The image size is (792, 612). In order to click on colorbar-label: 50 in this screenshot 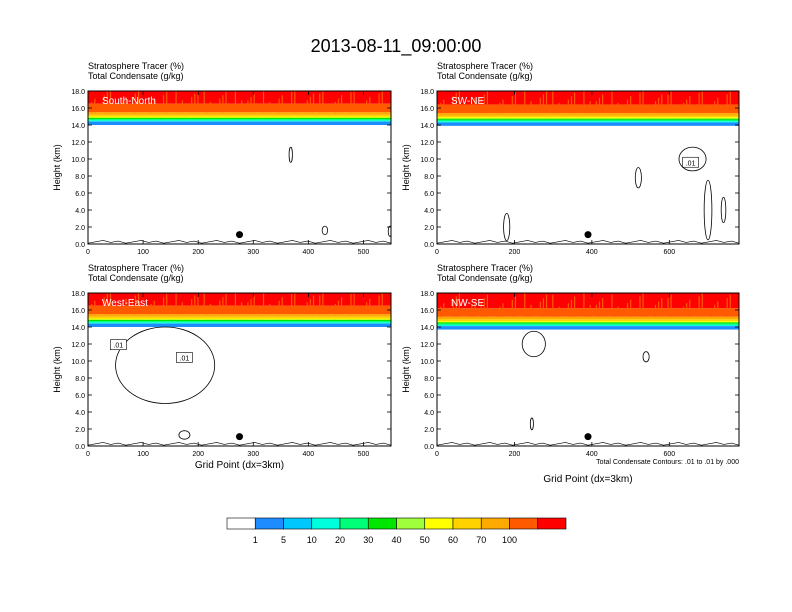, I will do `click(425, 540)`.